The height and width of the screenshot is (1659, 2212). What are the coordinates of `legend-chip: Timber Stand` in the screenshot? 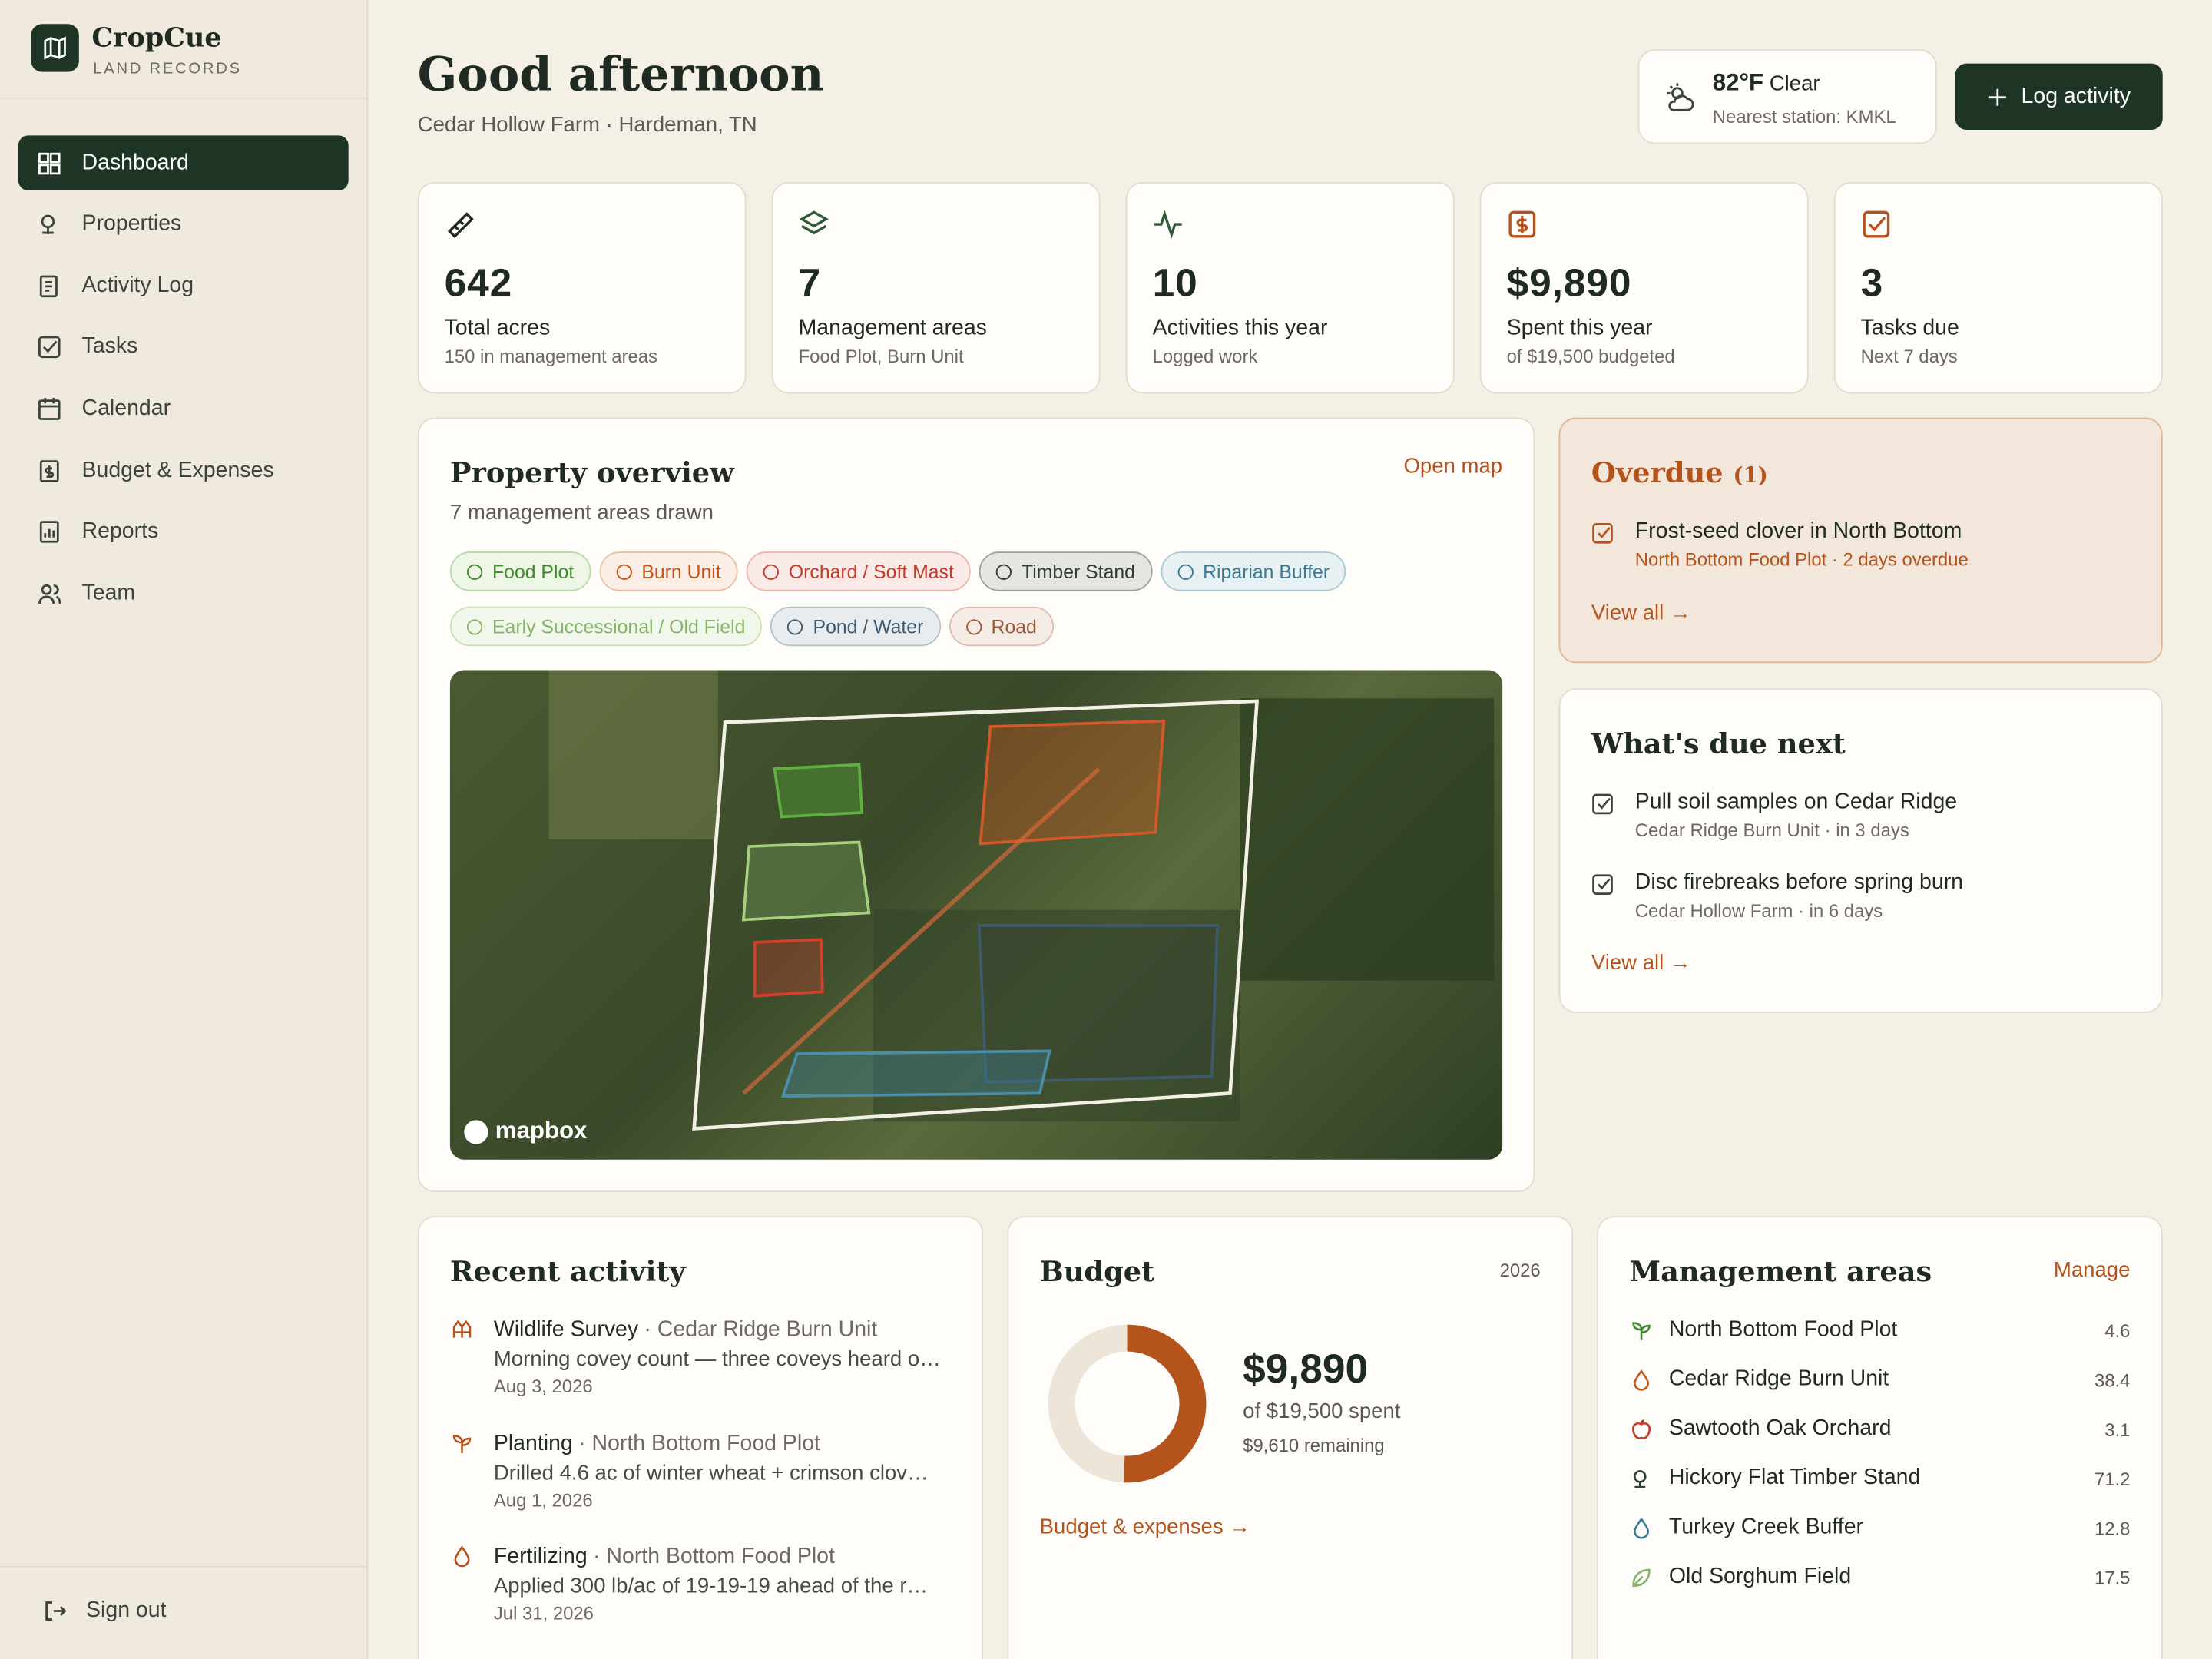 It's located at (1066, 571).